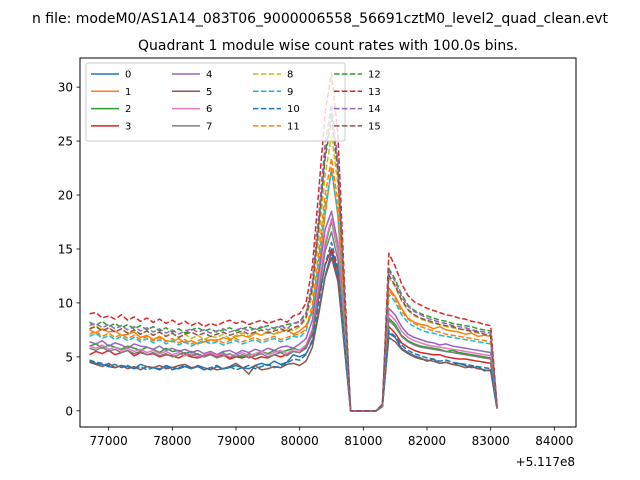 The width and height of the screenshot is (640, 480). Describe the element at coordinates (65, 196) in the screenshot. I see `y-tick-label: 20` at that location.